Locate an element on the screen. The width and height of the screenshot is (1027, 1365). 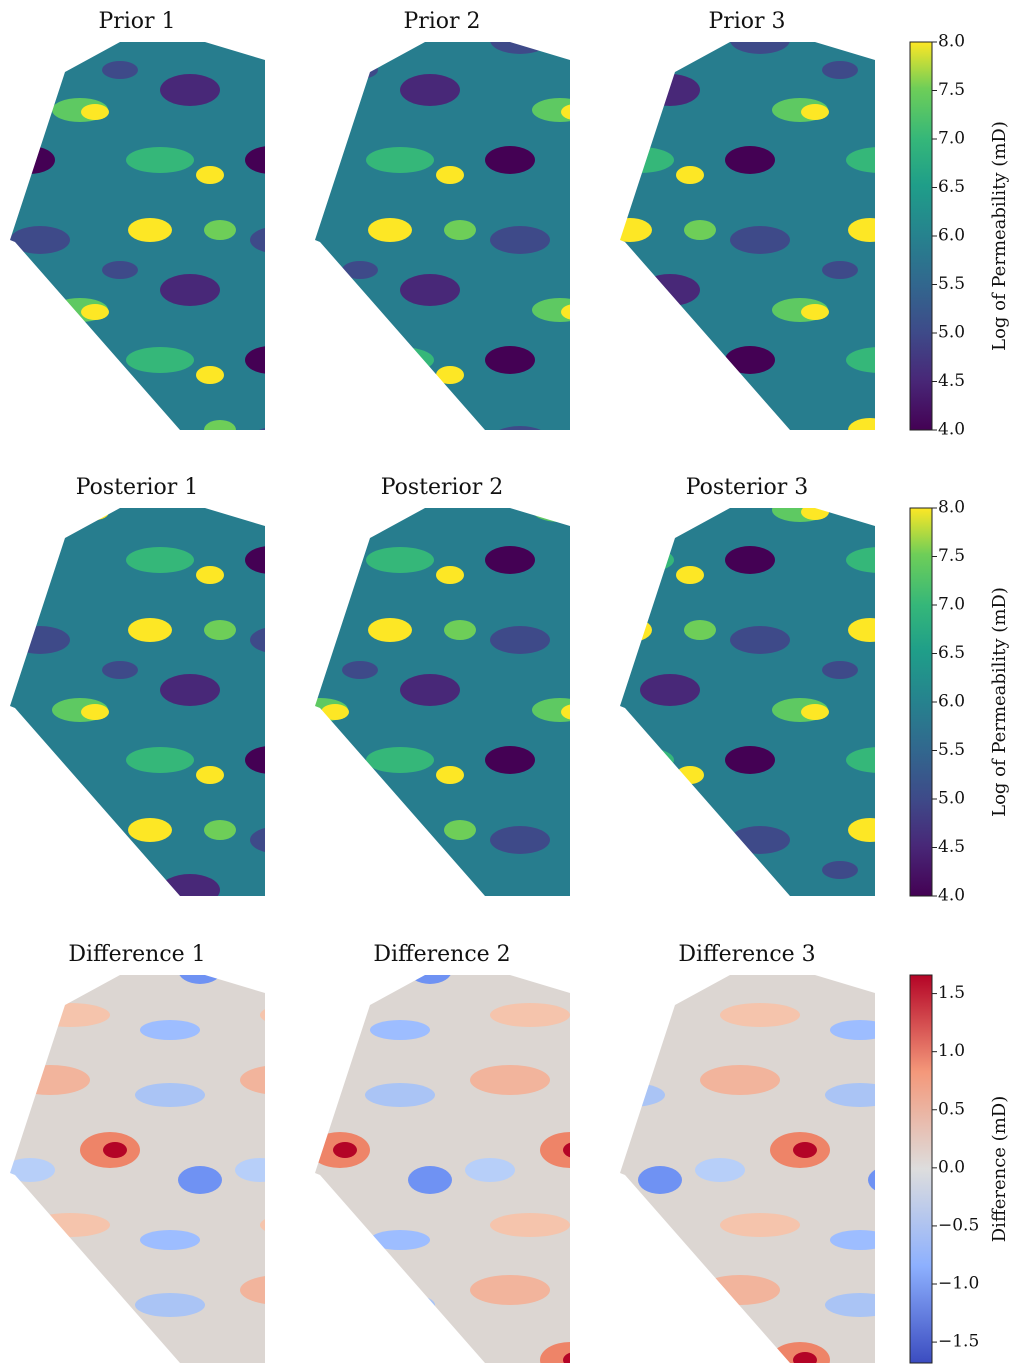
panel-title: Difference 2 is located at coordinates (441, 954).